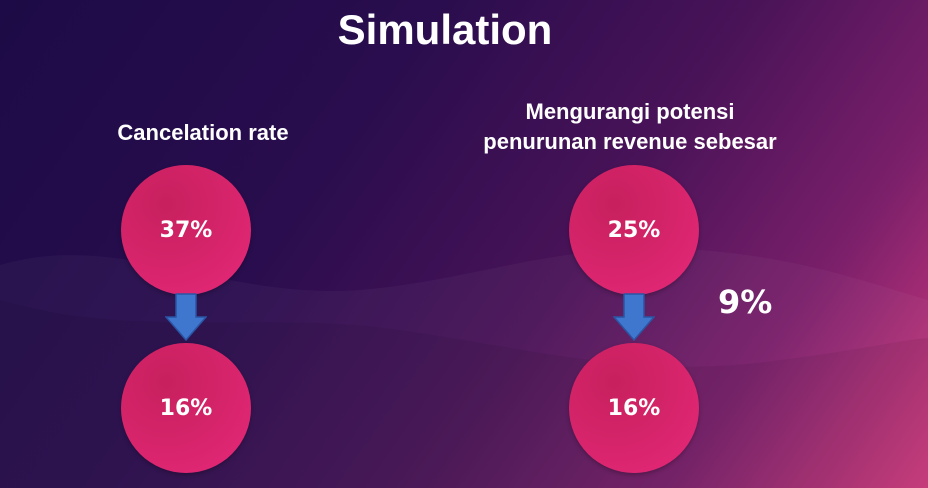 The height and width of the screenshot is (488, 928). Describe the element at coordinates (745, 302) in the screenshot. I see `revenue-reduction-result: 9%` at that location.